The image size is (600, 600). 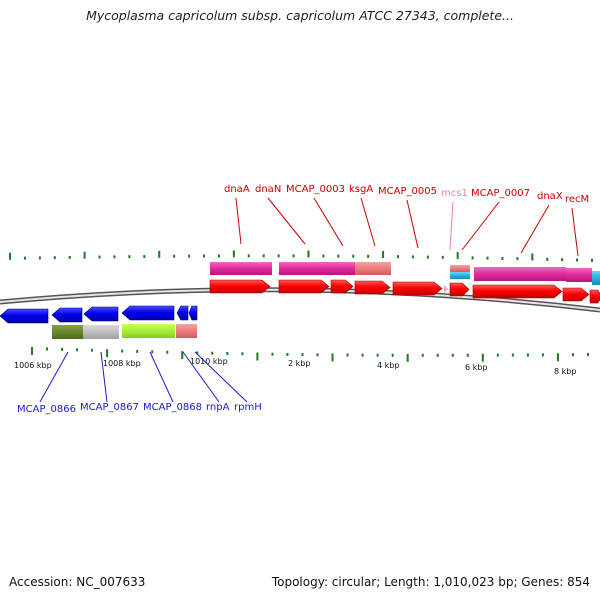 I want to click on reverse-gene-labels: MCAP_0866 MCAP_0867 MCAP_0868 rnpA rpmH, so click(x=139, y=383).